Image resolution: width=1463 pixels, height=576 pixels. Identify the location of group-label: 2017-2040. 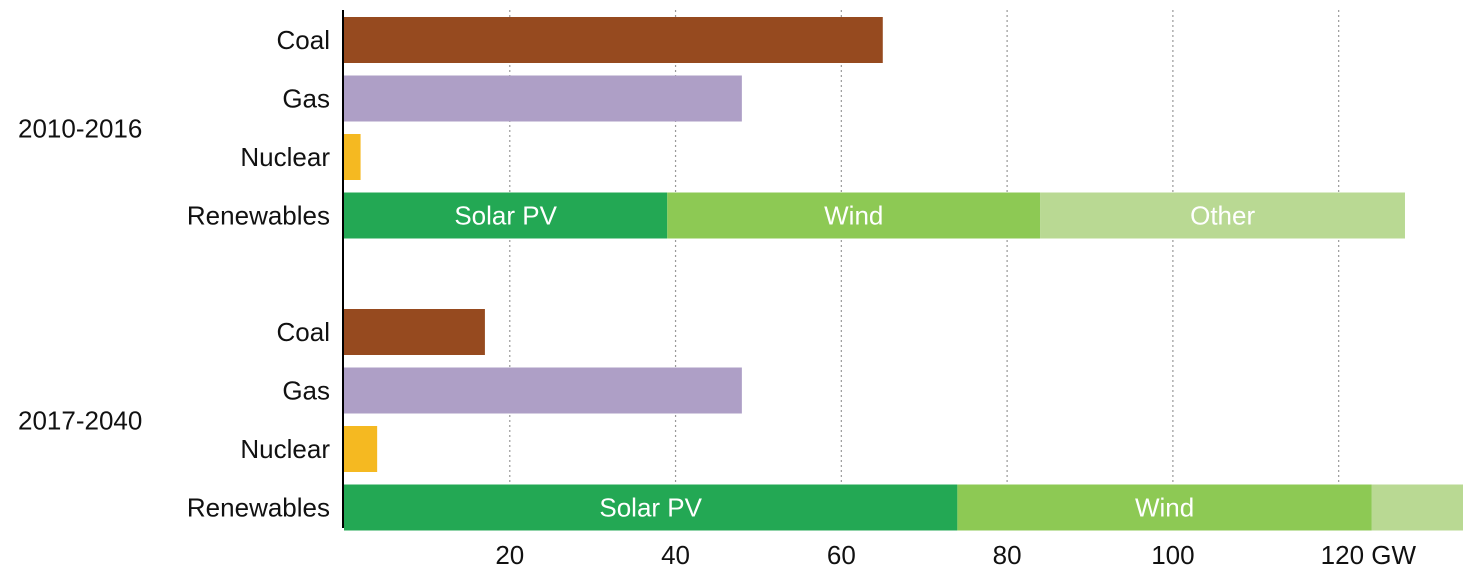
(80, 421).